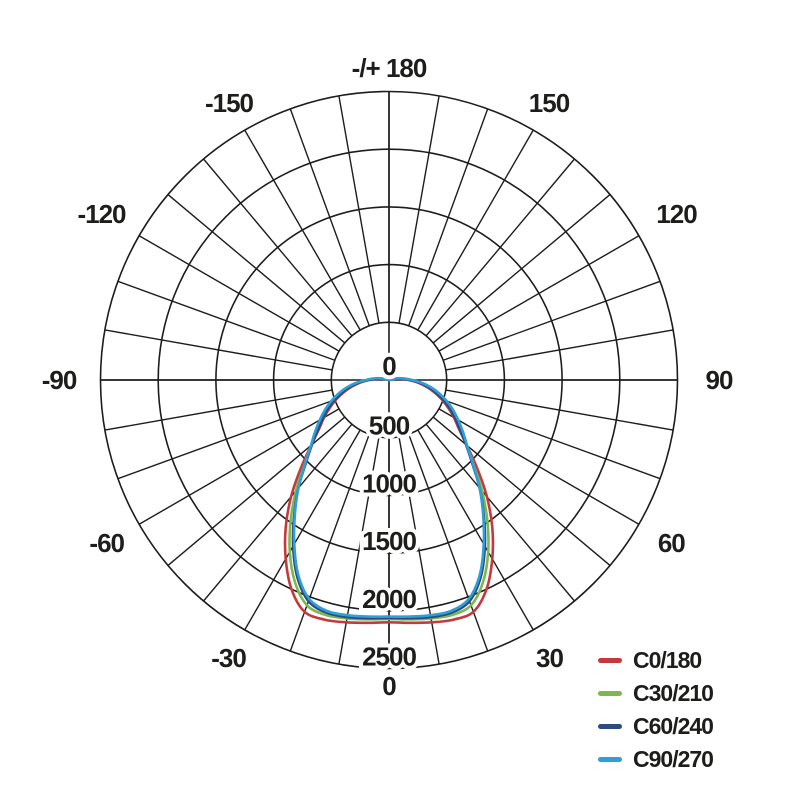 The image size is (800, 800). What do you see at coordinates (719, 380) in the screenshot?
I see `angular-label-90: 90` at bounding box center [719, 380].